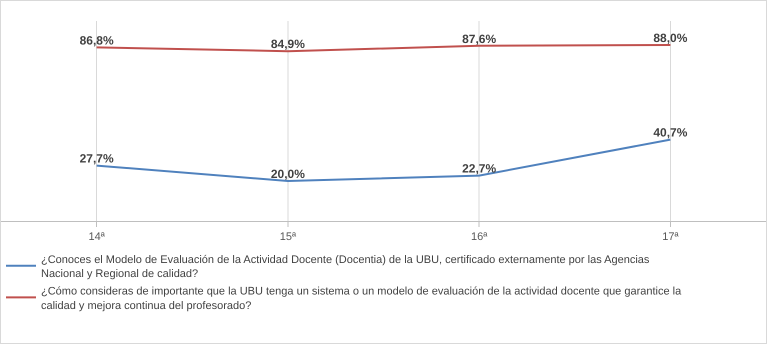 Image resolution: width=767 pixels, height=344 pixels. What do you see at coordinates (670, 133) in the screenshot?
I see `data-label: 40,7%` at bounding box center [670, 133].